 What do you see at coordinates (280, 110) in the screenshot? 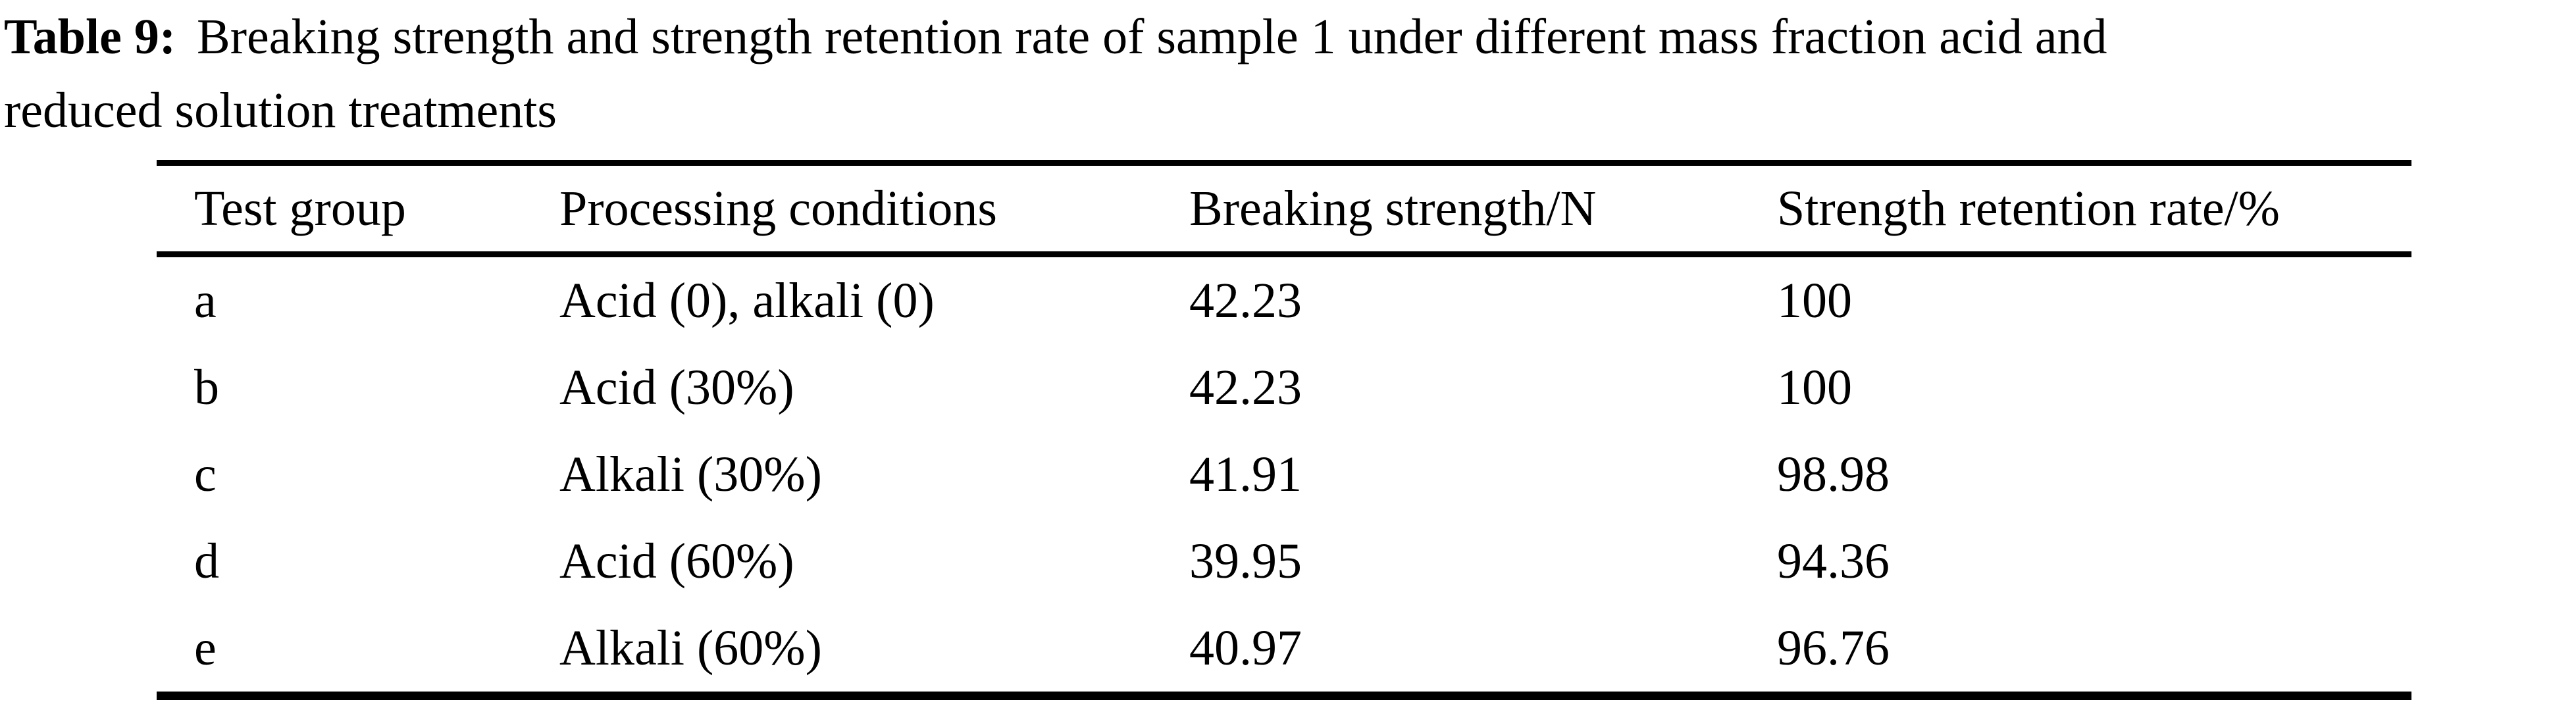
I see `caption-line-2: reduced solution treatments` at bounding box center [280, 110].